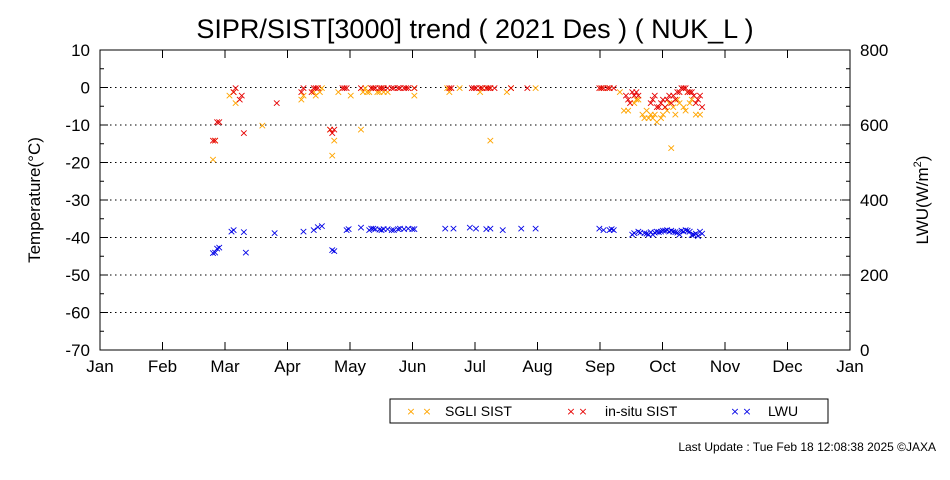 The image size is (950, 480). I want to click on x-tick-label: Jul, so click(475, 366).